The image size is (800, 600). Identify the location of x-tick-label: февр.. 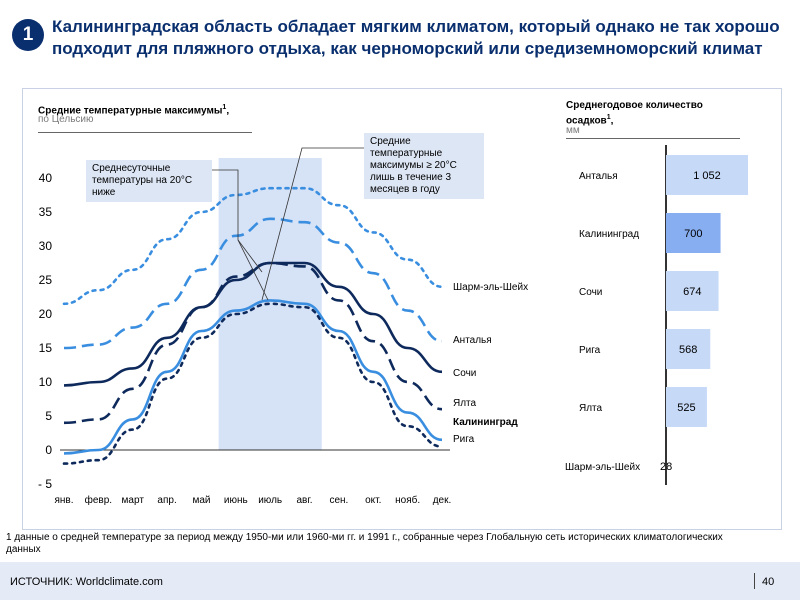
(98, 500).